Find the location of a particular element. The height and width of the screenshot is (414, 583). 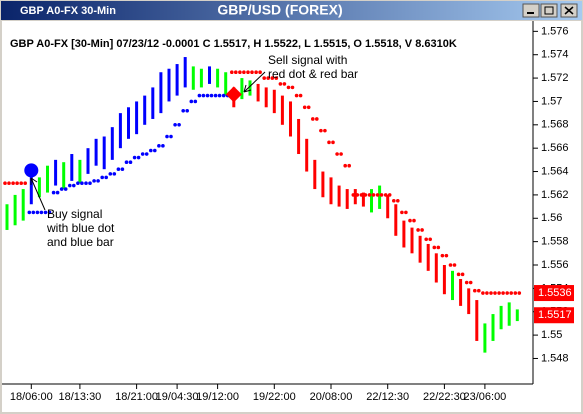

window-buttons is located at coordinates (550, 10).